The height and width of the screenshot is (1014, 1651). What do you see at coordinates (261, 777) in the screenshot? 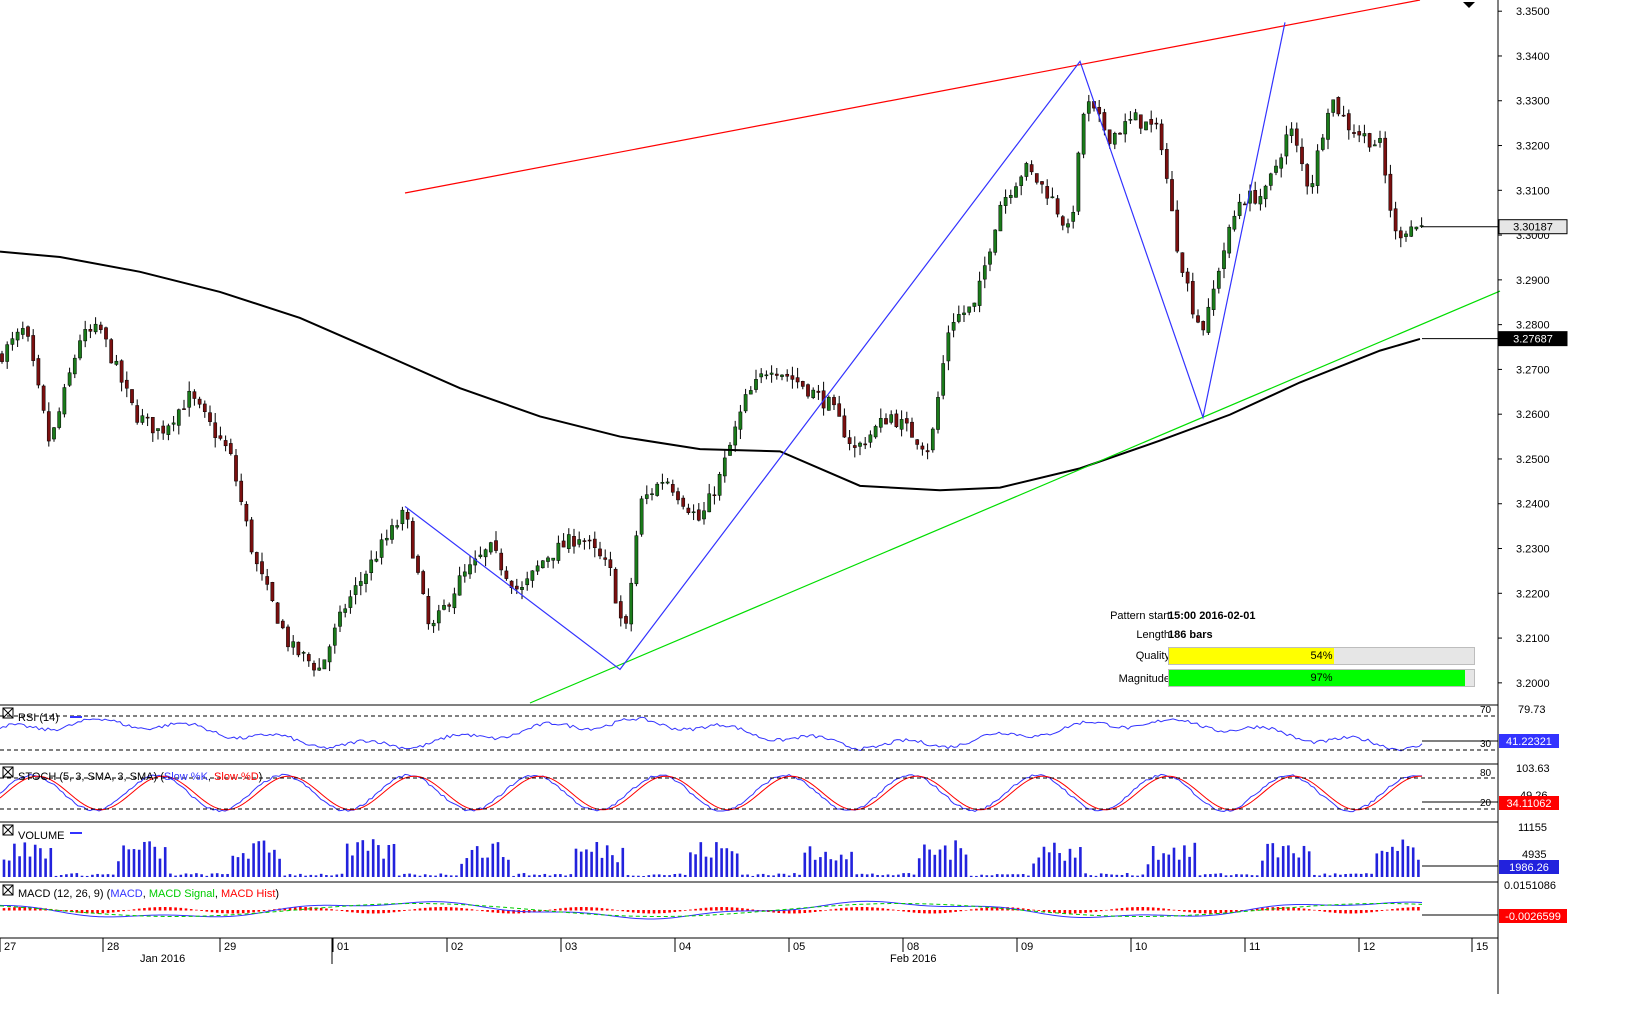
I see `stoch-title-suffix: )` at bounding box center [261, 777].